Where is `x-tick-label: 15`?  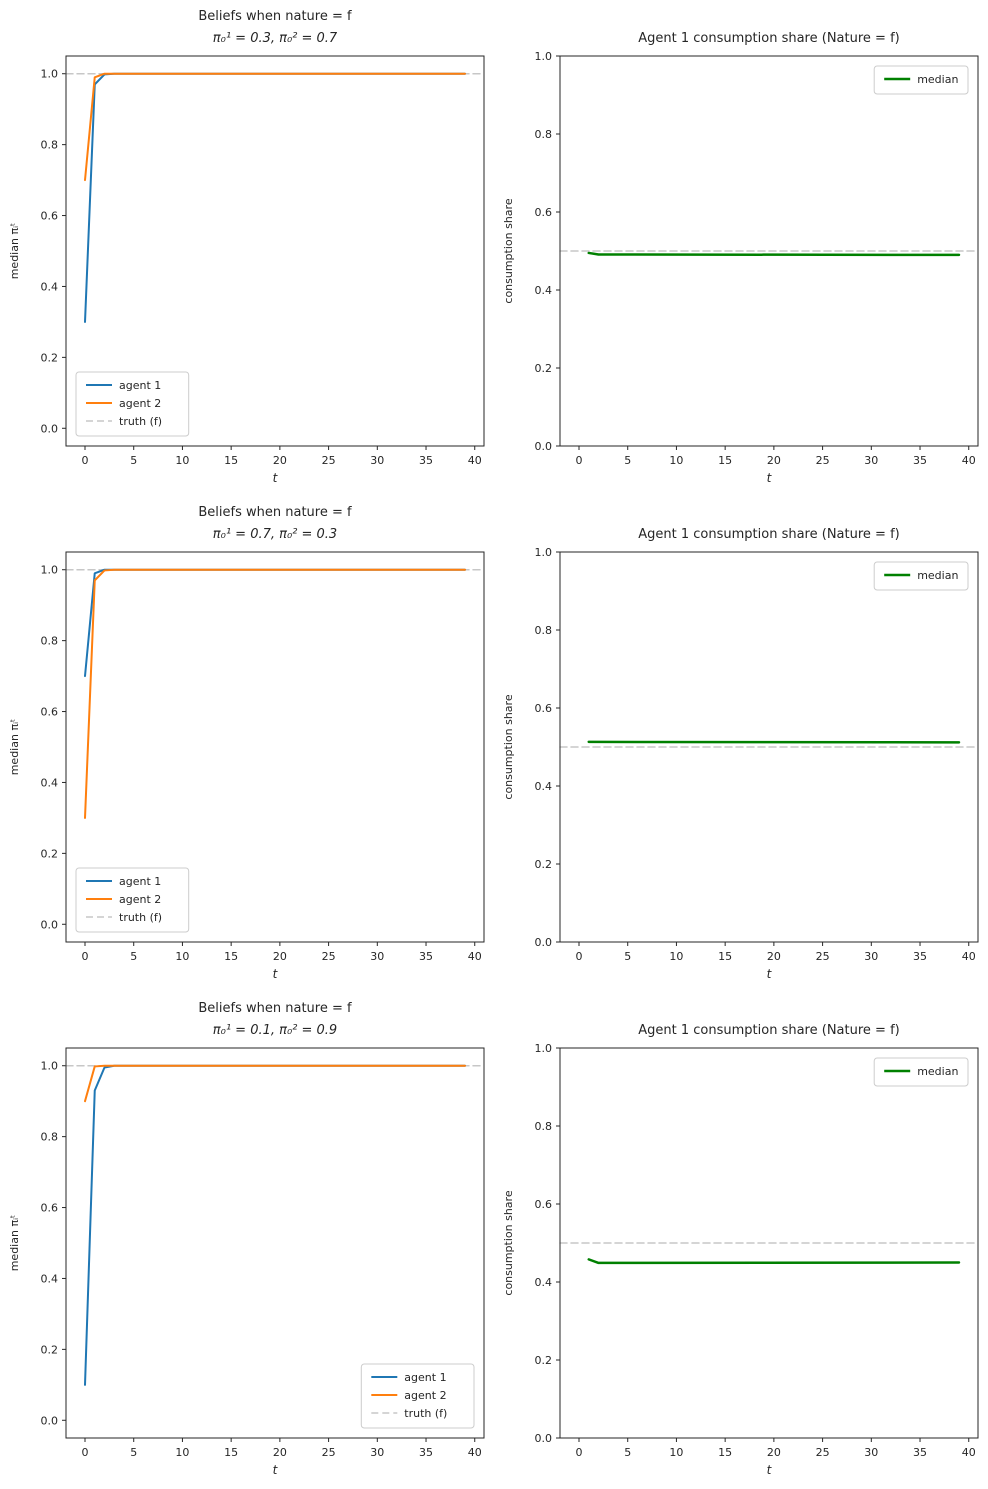 x-tick-label: 15 is located at coordinates (231, 1452).